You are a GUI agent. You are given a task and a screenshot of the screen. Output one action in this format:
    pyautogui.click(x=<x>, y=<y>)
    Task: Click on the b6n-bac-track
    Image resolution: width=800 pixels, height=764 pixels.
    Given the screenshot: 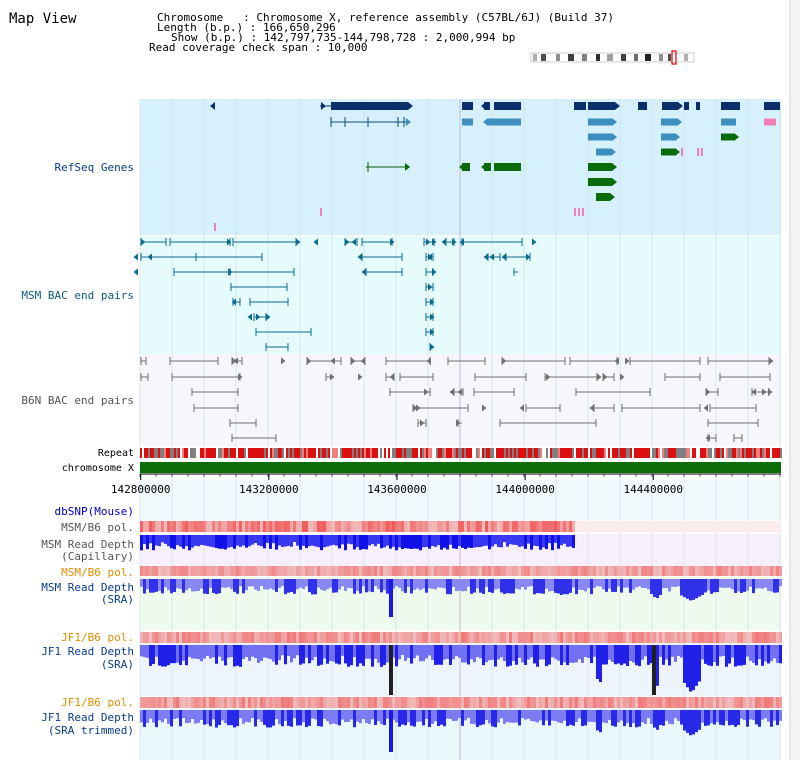 What is the action you would take?
    pyautogui.click(x=457, y=399)
    